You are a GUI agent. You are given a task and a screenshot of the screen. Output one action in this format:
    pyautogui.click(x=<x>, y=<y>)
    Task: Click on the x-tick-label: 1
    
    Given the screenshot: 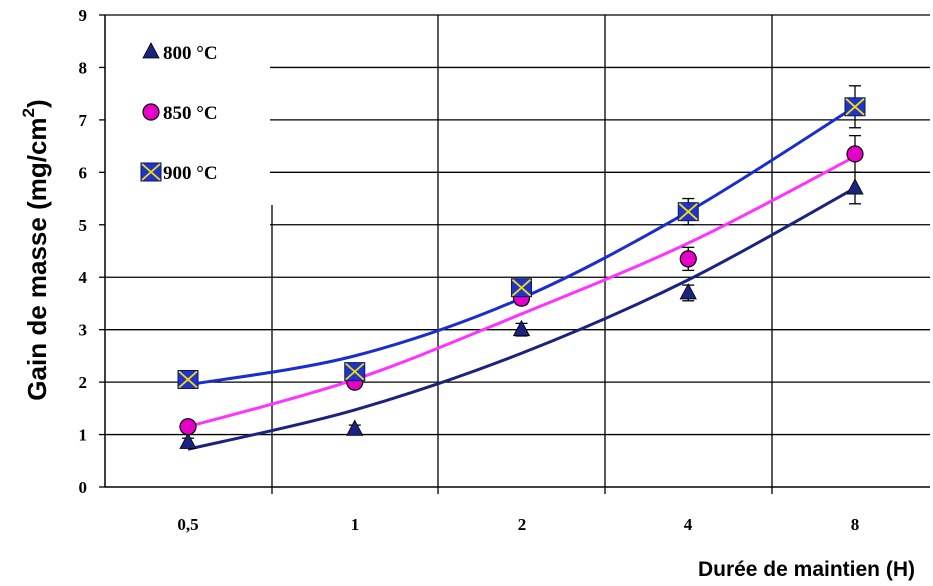 What is the action you would take?
    pyautogui.click(x=355, y=524)
    